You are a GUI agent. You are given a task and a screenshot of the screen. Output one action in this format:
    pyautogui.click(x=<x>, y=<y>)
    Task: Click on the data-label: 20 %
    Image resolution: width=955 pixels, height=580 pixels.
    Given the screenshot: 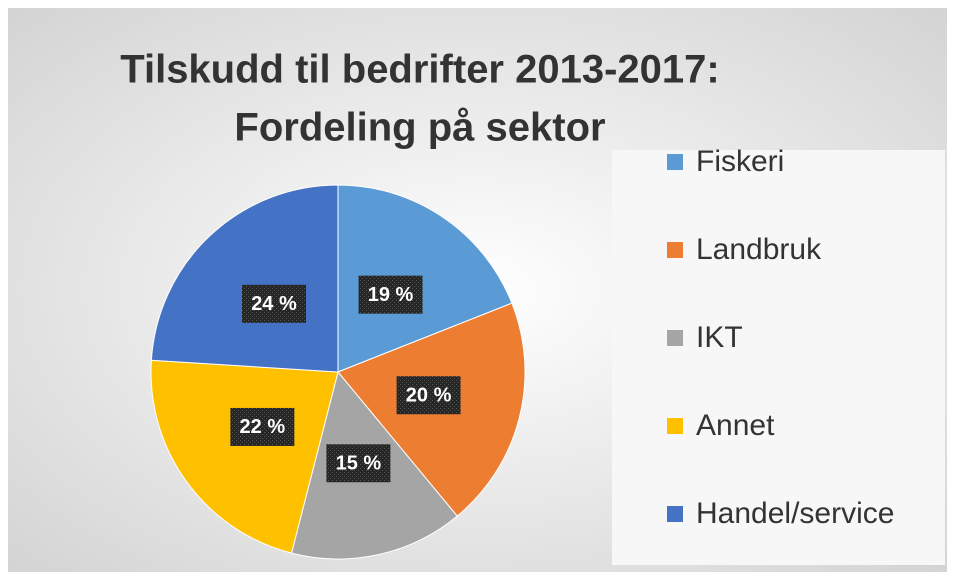 What is the action you would take?
    pyautogui.click(x=429, y=396)
    